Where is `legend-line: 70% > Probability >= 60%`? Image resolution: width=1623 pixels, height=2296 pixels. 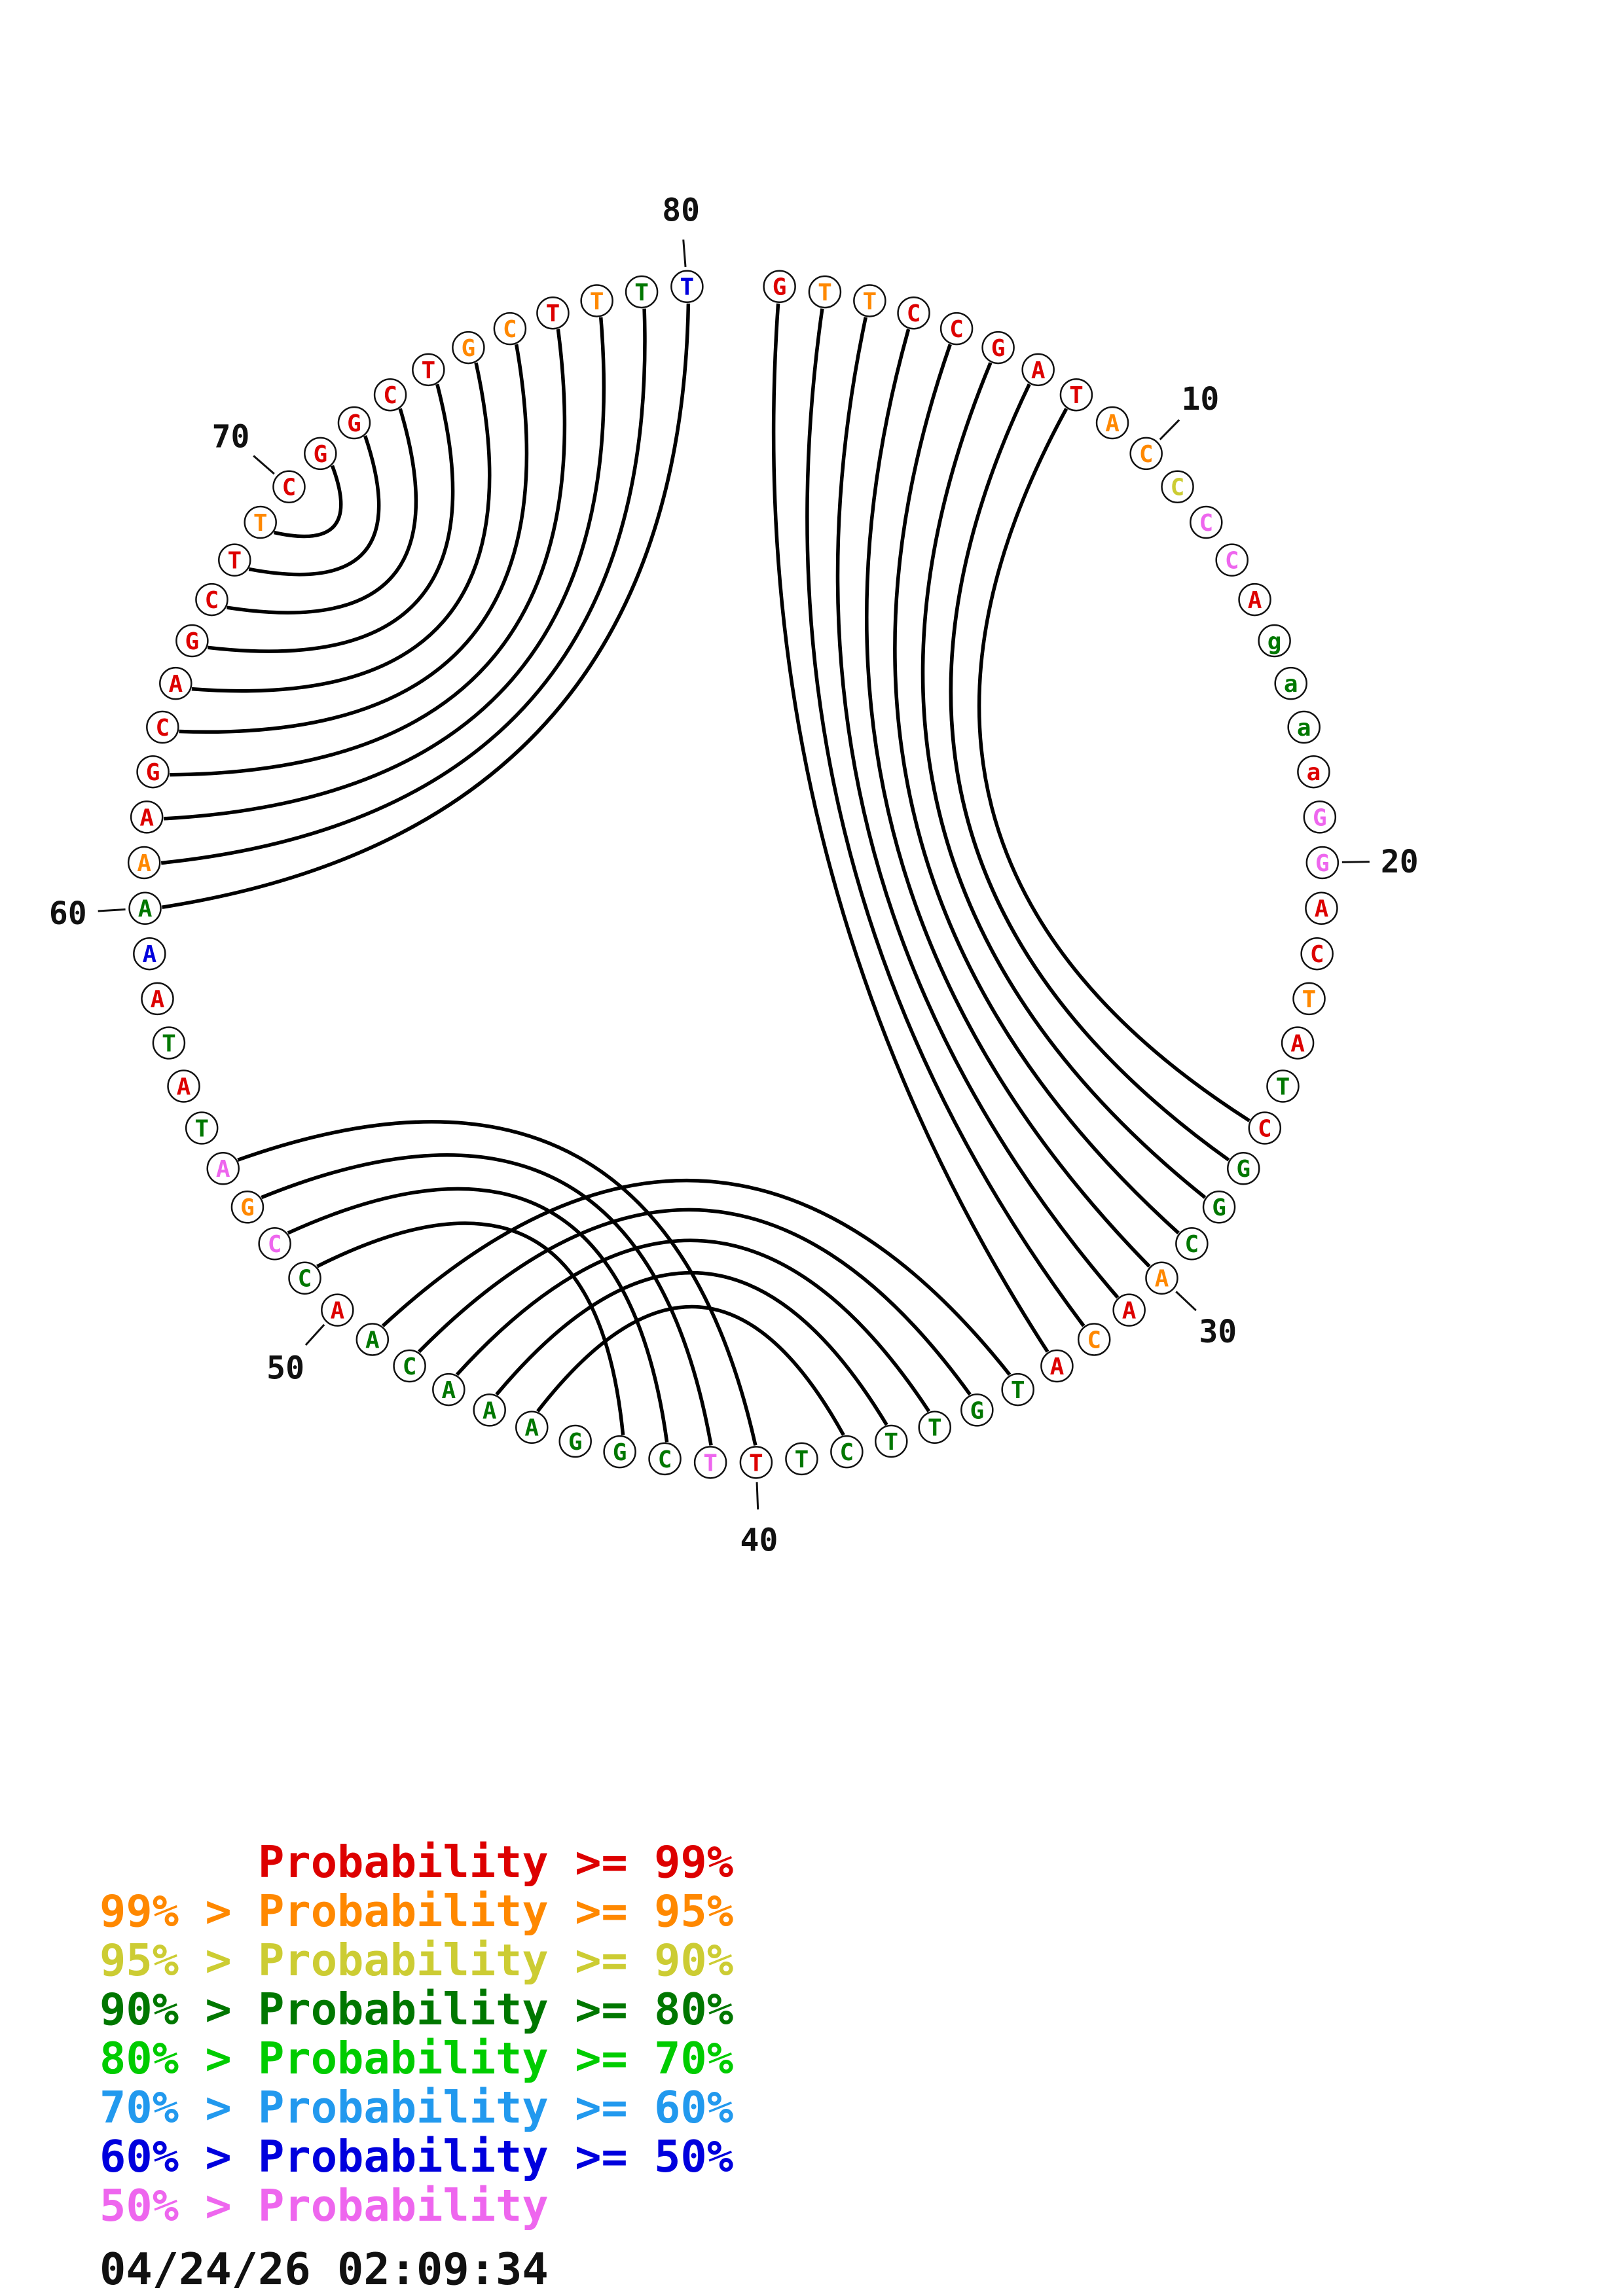 legend-line: 70% > Probability >= 60% is located at coordinates (417, 2107).